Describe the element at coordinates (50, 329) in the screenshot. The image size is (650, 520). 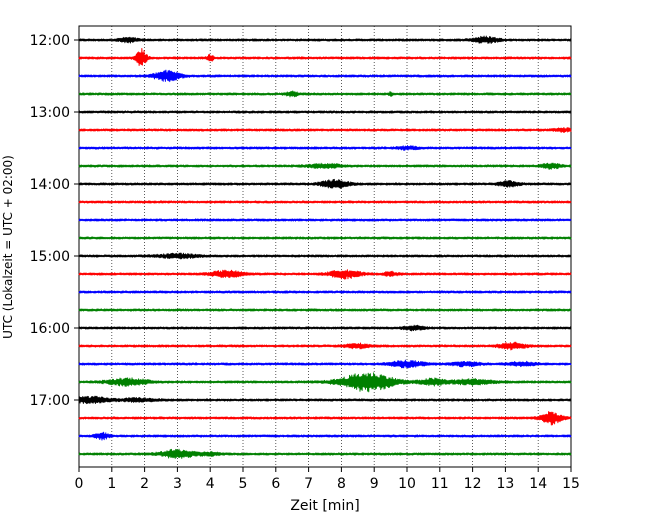
I see `y-tick-label: 16:00` at that location.